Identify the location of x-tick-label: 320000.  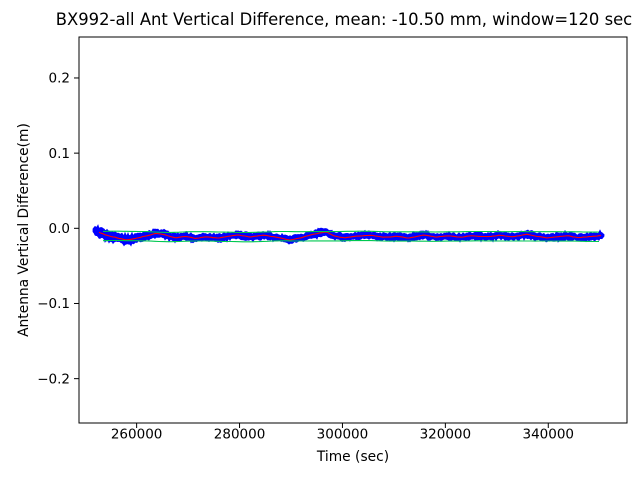
(446, 435).